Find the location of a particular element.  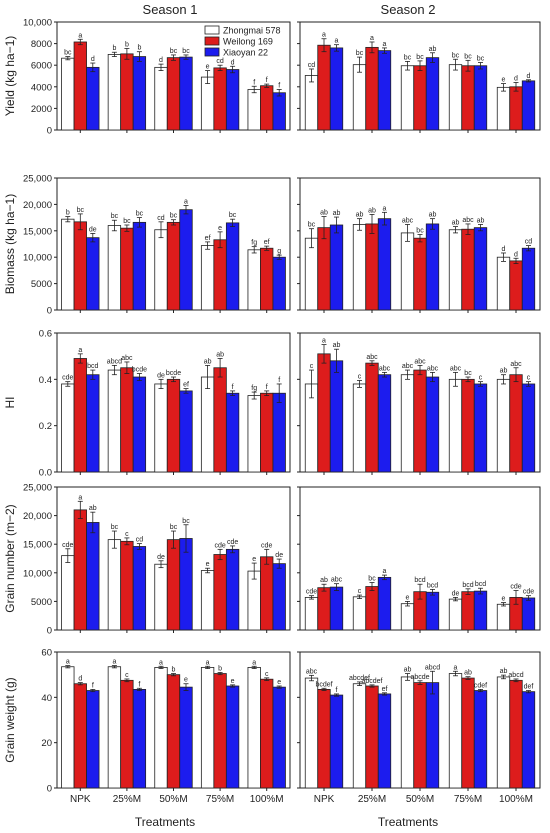

significance-letter: abcd is located at coordinates (515, 675).